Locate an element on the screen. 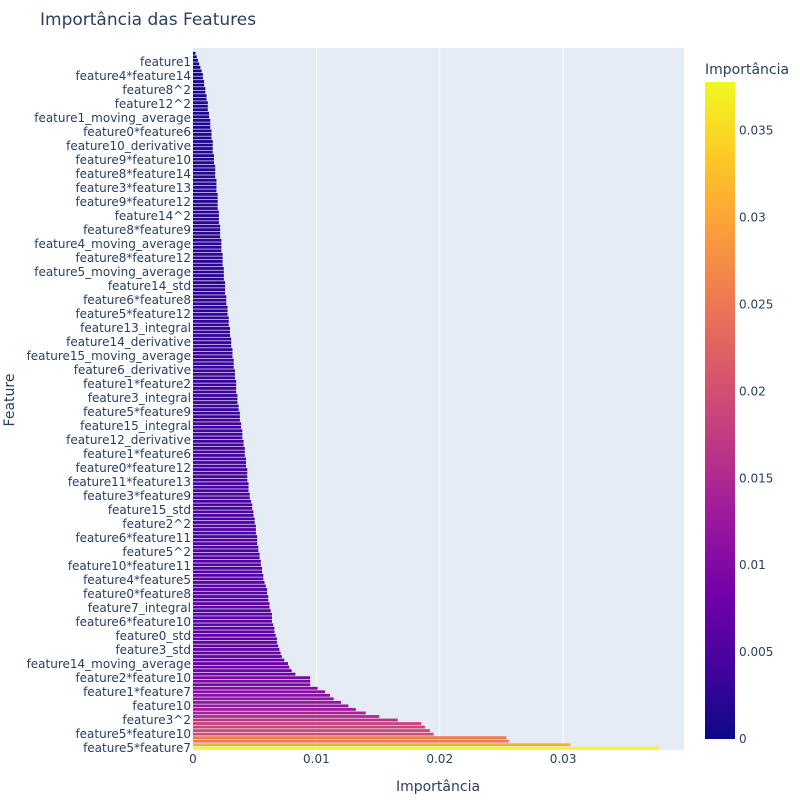 The width and height of the screenshot is (800, 800). y-tick-label: feature15_std is located at coordinates (149, 510).